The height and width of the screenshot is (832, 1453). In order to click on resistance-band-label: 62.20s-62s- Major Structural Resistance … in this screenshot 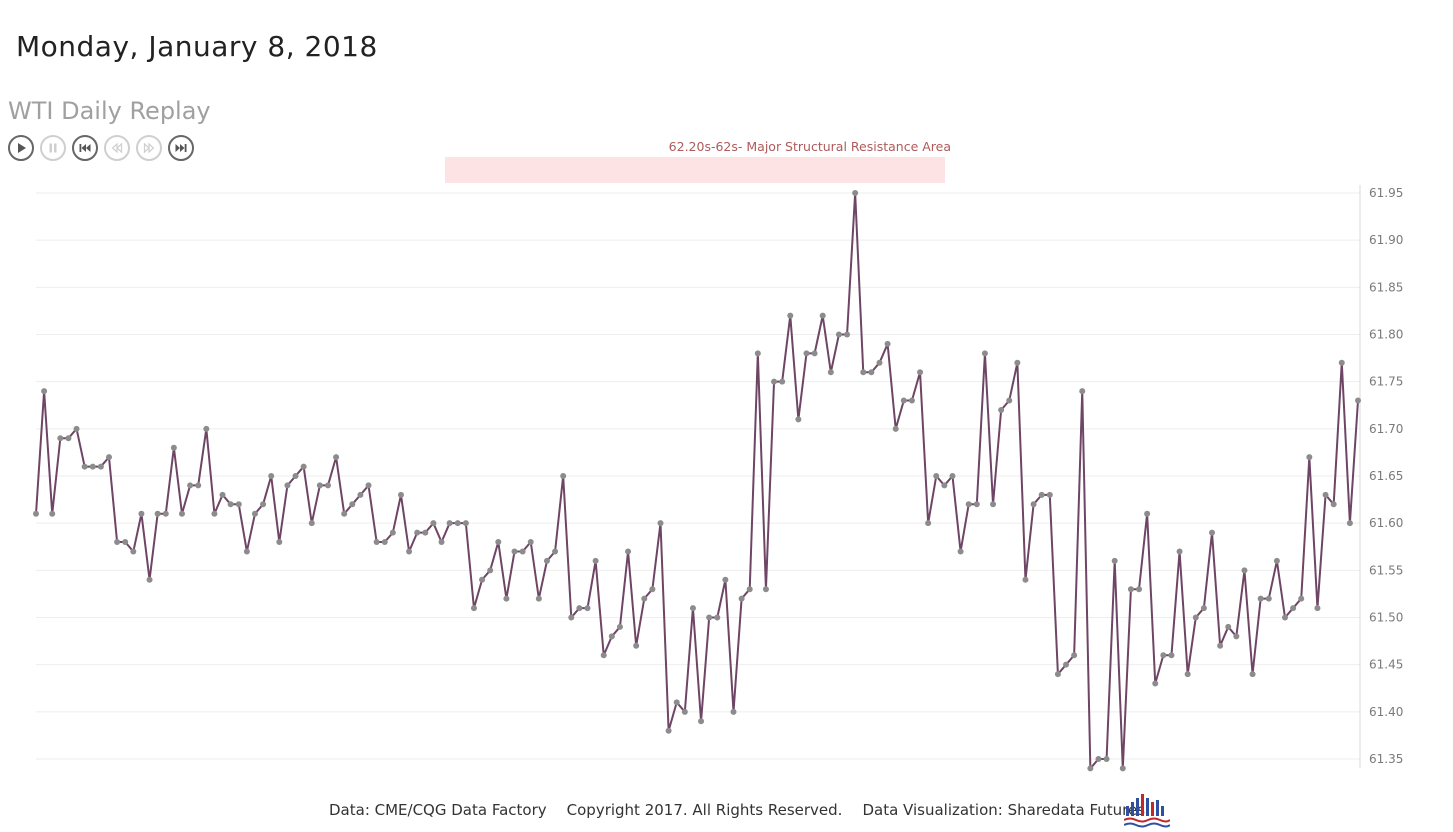, I will do `click(810, 146)`.